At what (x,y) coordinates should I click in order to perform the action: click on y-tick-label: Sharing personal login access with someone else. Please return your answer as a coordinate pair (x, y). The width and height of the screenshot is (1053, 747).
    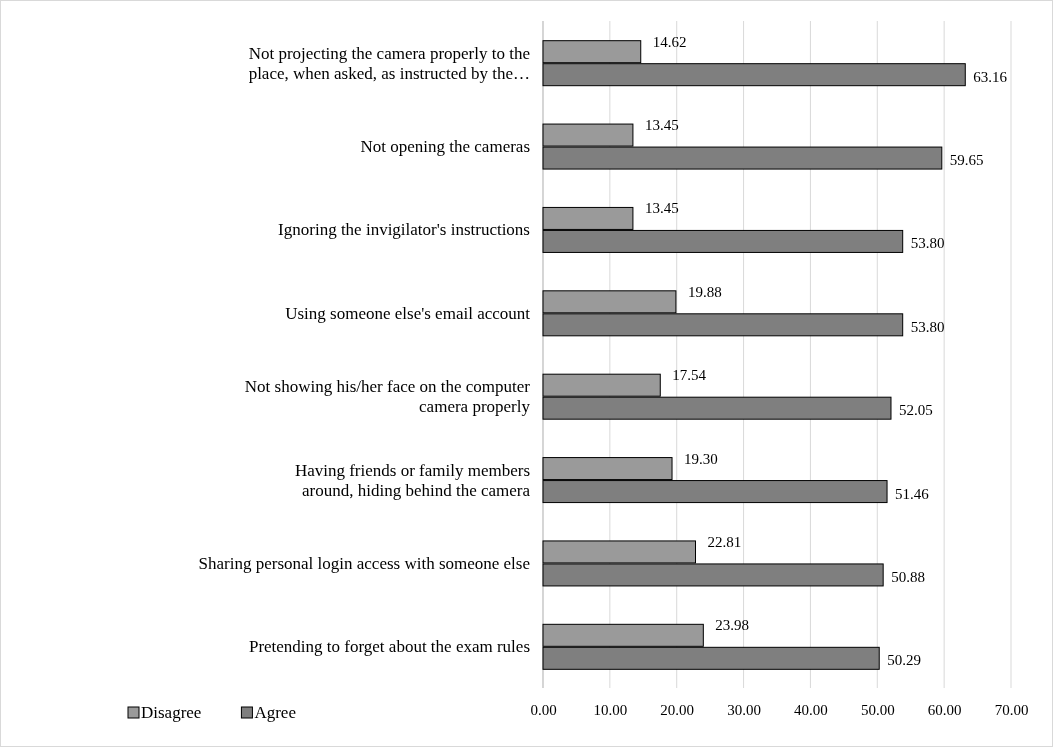
    Looking at the image, I should click on (364, 563).